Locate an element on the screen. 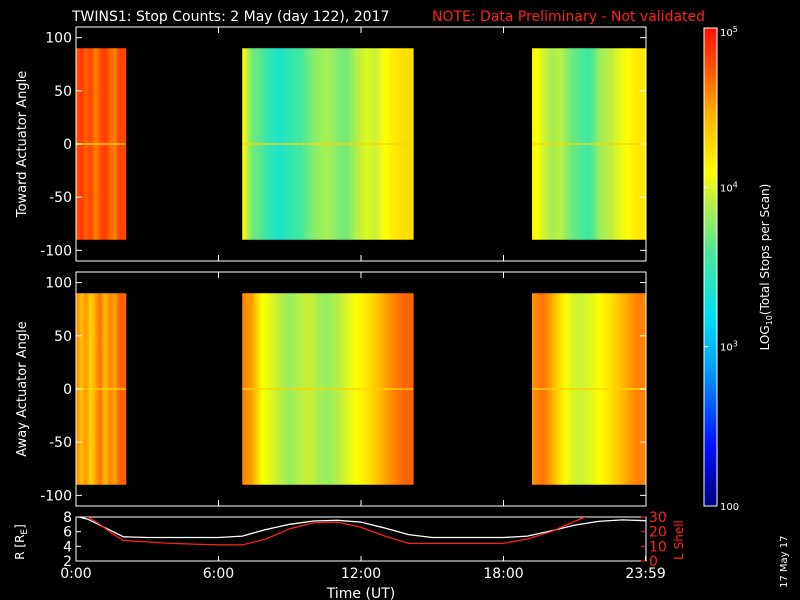 This screenshot has width=800, height=600. colorbar-tick-label: 10³ is located at coordinates (729, 347).